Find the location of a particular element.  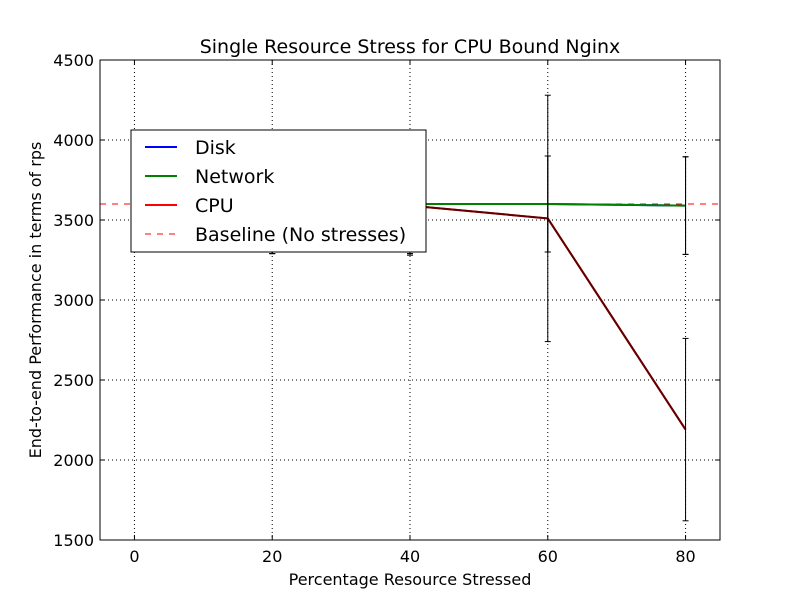

x-tick-label: 0 is located at coordinates (134, 556).